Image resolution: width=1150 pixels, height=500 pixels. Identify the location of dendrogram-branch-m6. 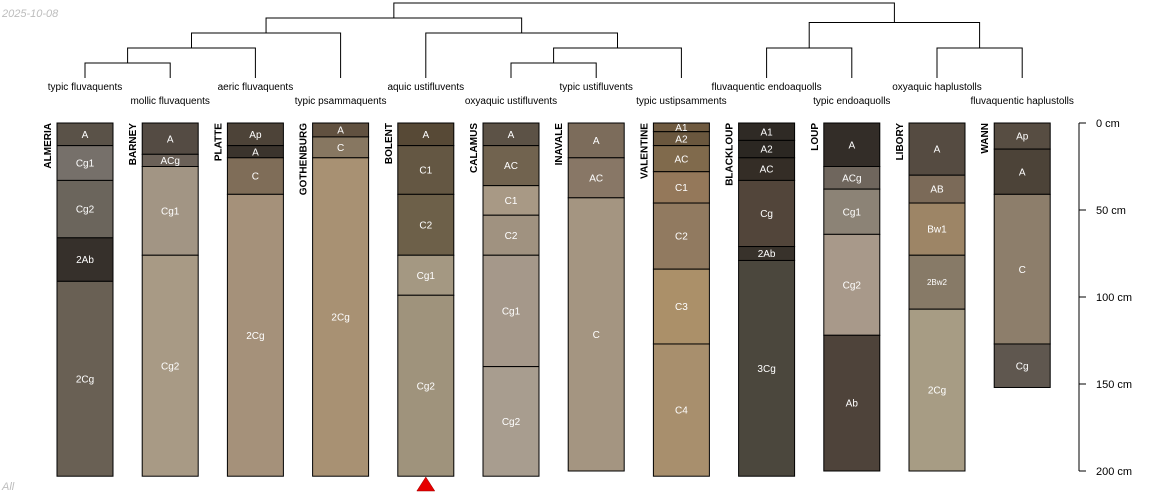
(521, 55).